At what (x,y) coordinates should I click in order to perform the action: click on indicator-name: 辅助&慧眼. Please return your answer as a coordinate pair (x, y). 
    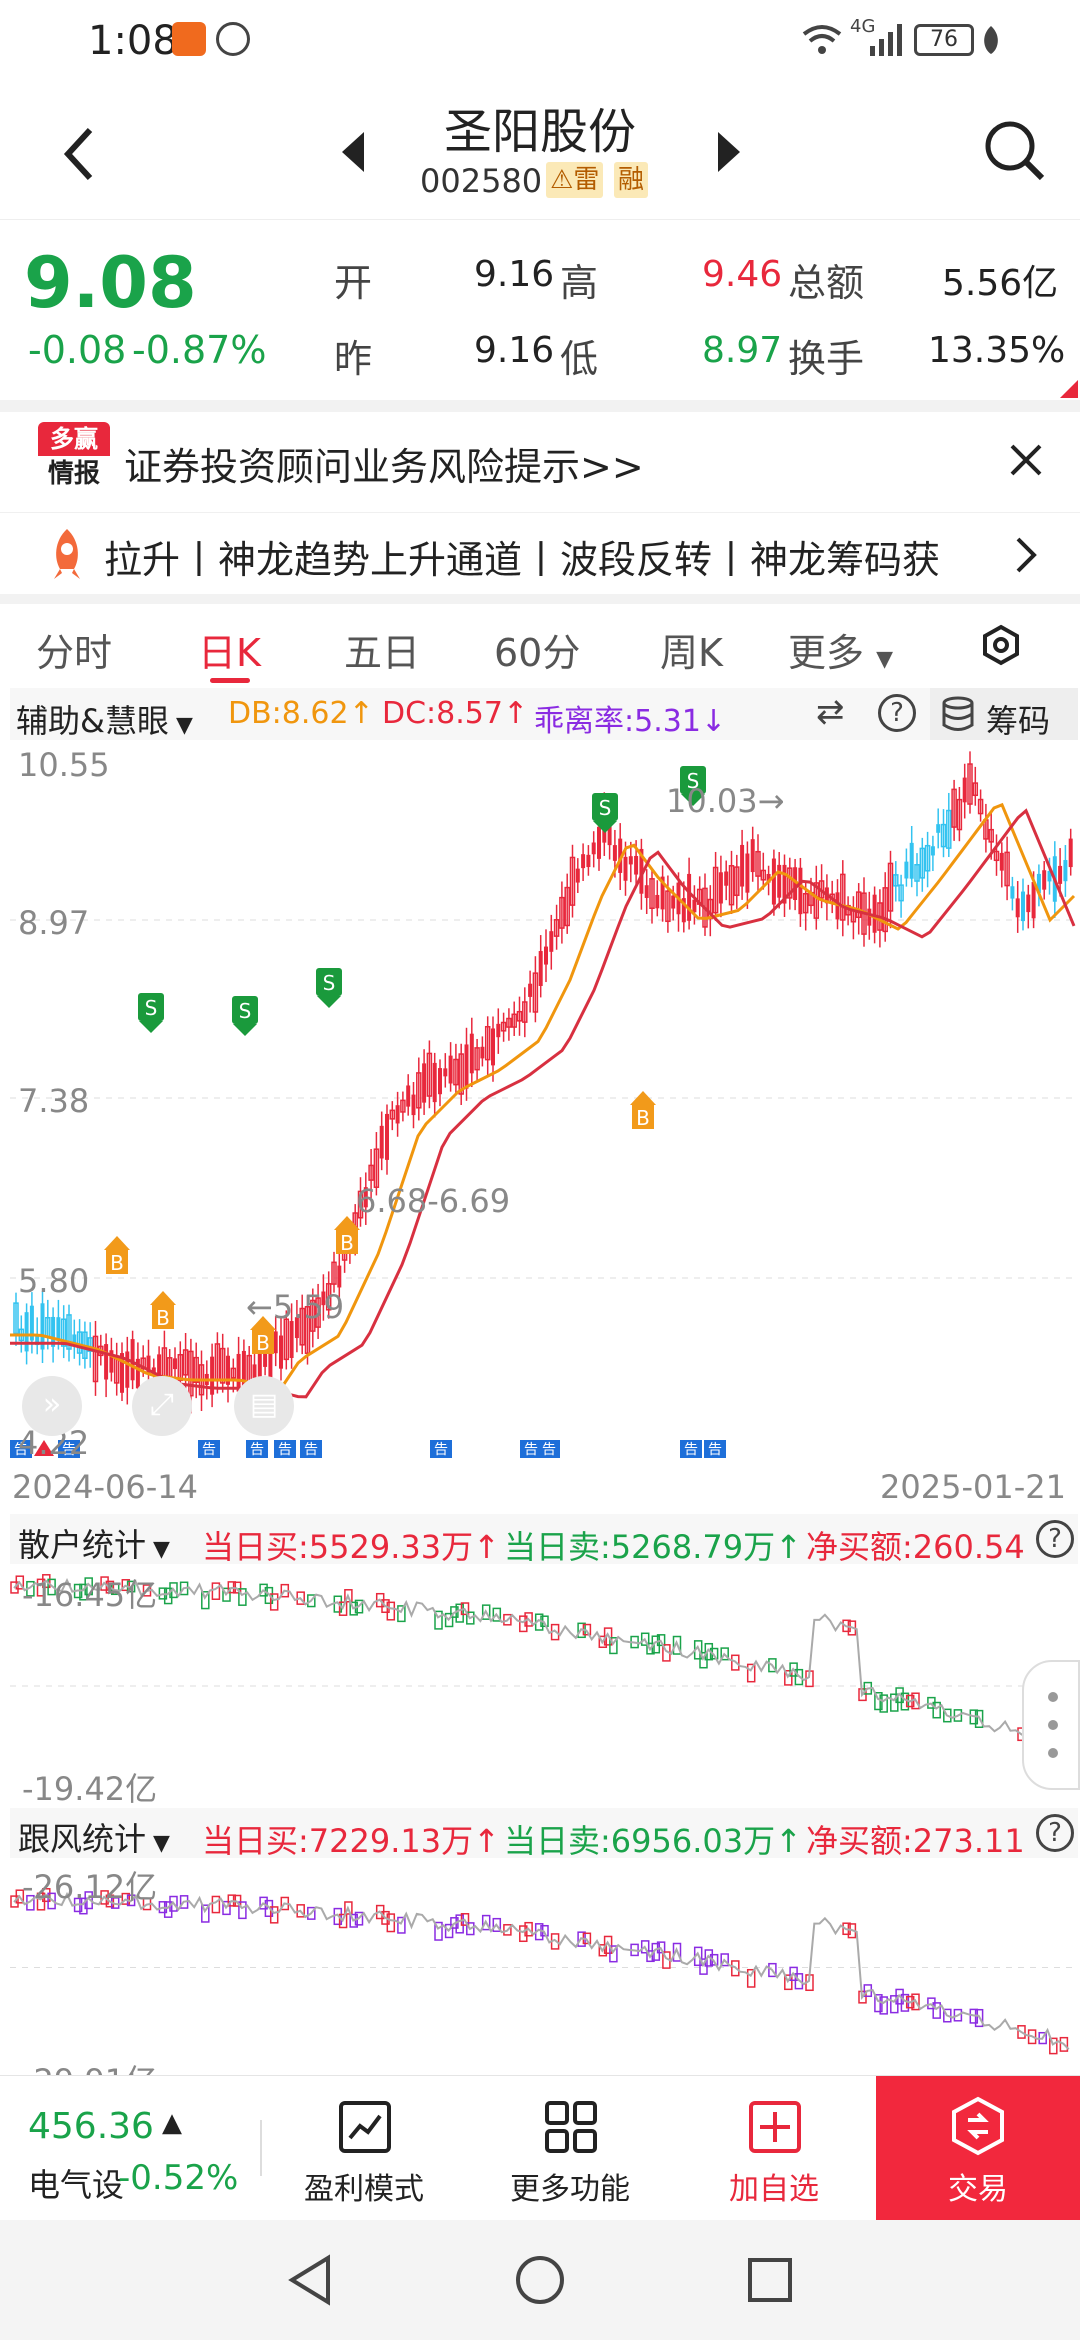
    Looking at the image, I should click on (92, 721).